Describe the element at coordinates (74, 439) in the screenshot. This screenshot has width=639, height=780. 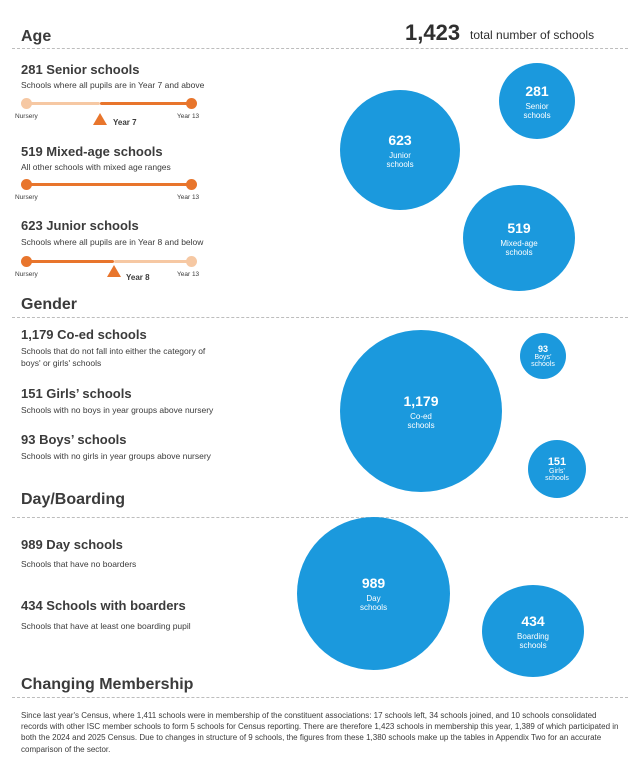
I see `boys-heading: 93 Boys’ schools` at that location.